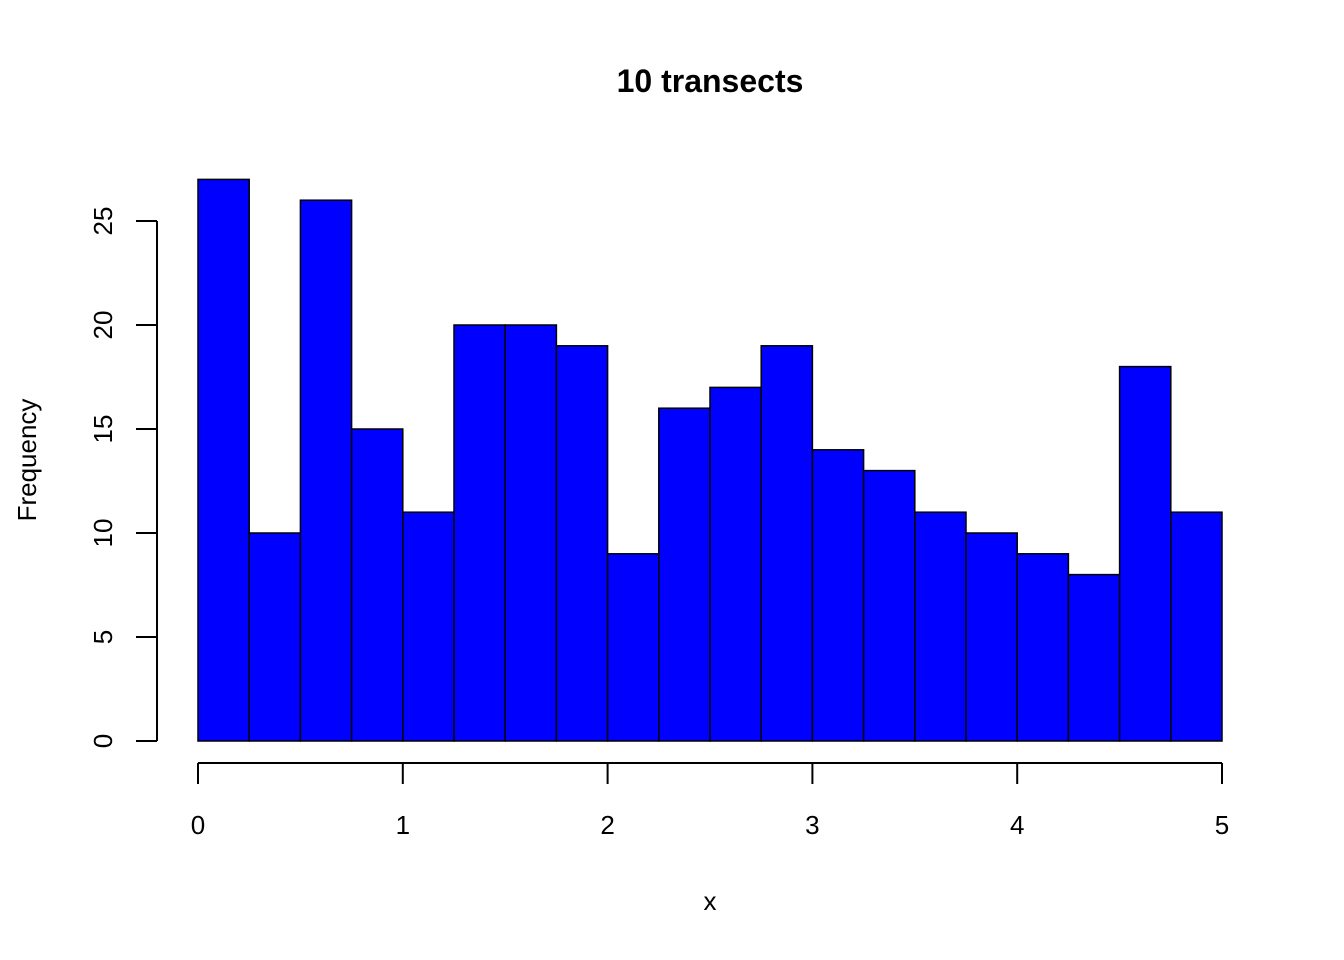 The height and width of the screenshot is (960, 1344). I want to click on chart-title: 10 transects, so click(710, 81).